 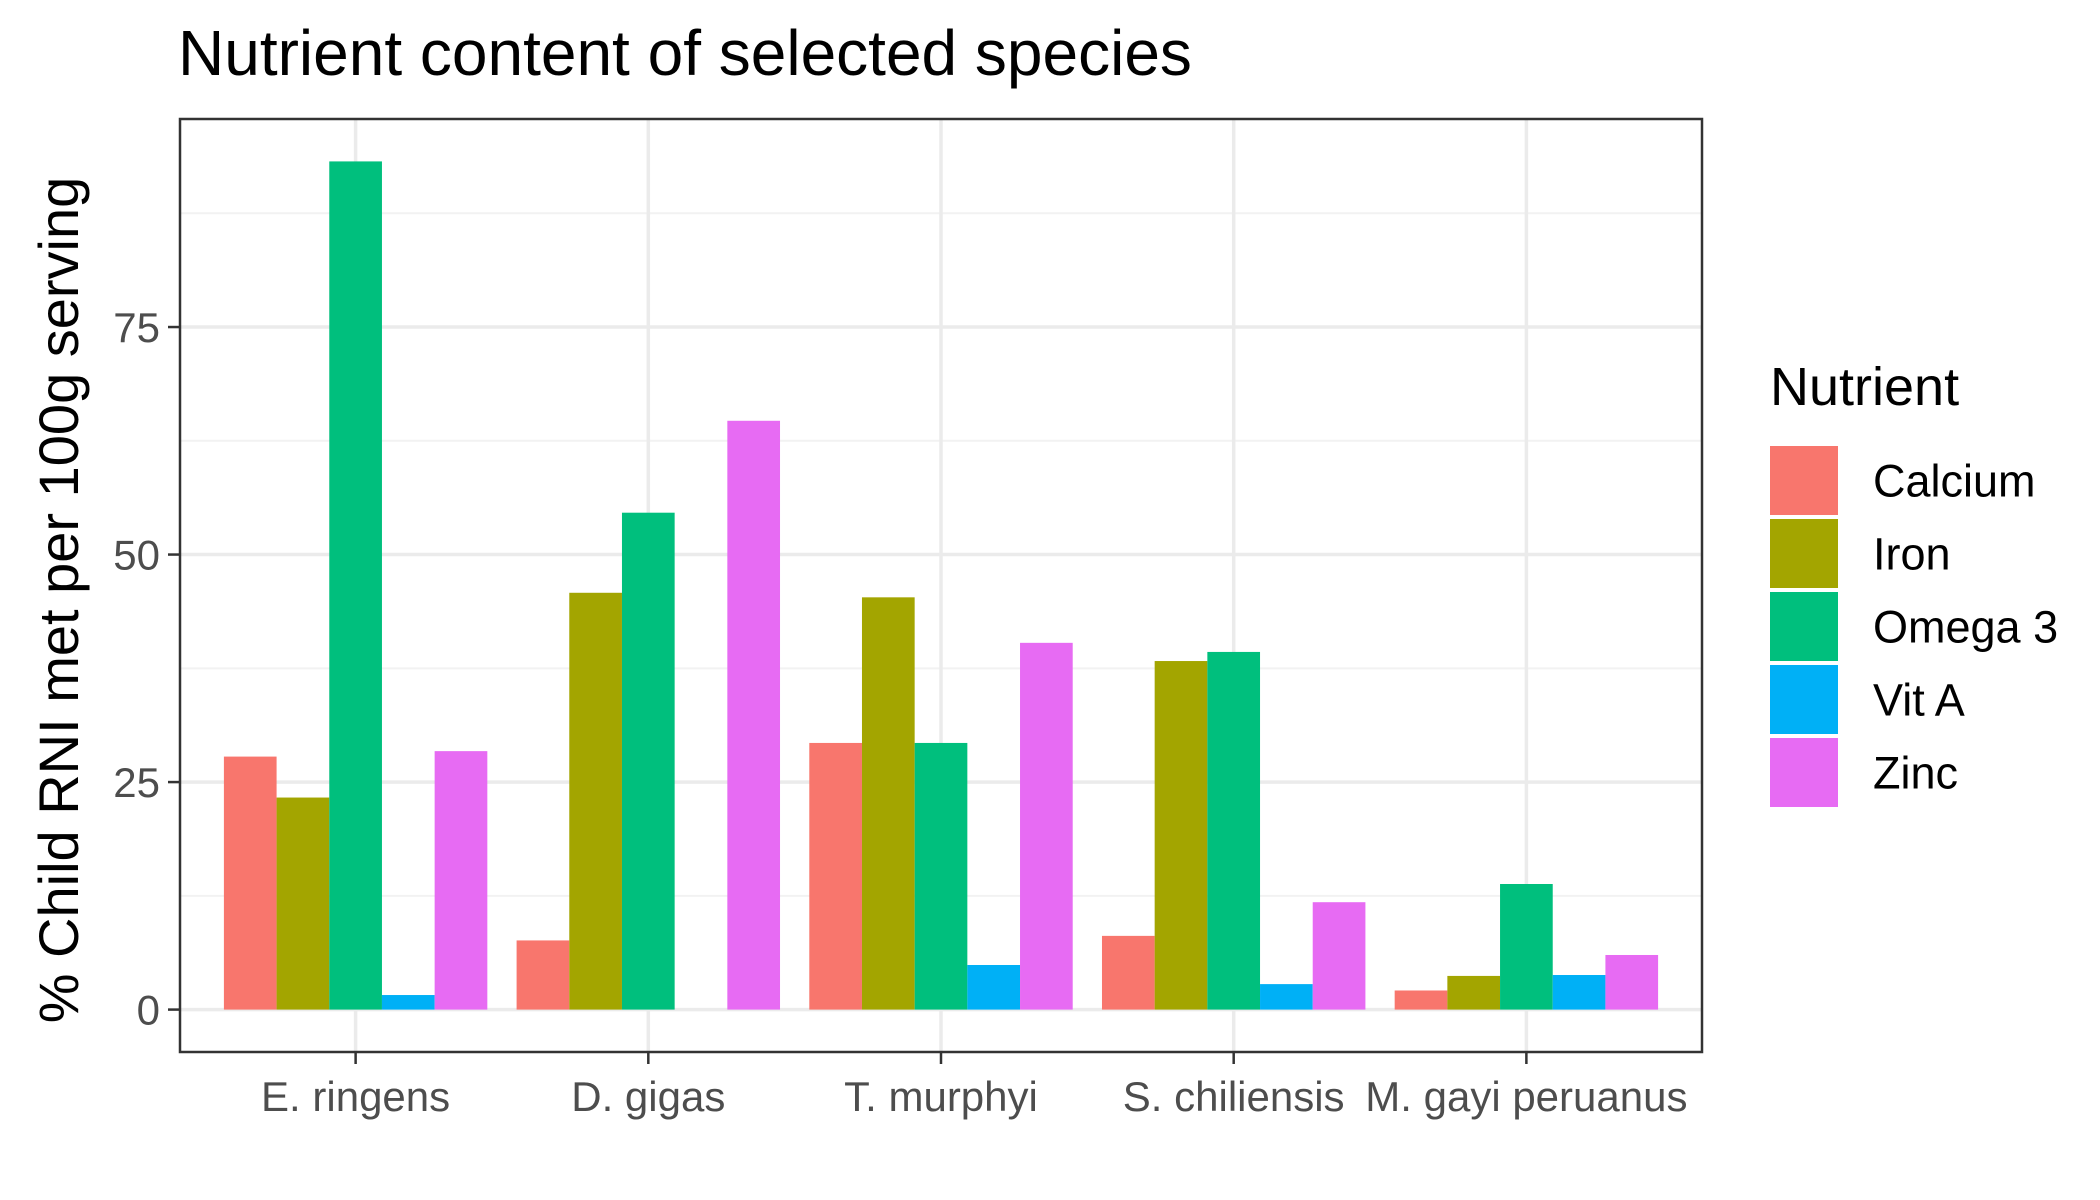 I want to click on x-tick-label: T. murphyi, so click(x=941, y=1096).